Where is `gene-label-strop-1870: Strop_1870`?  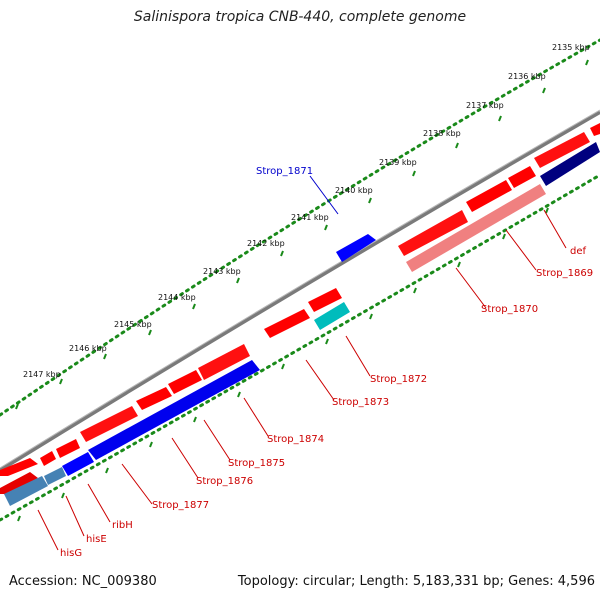
gene-label-strop-1870: Strop_1870 is located at coordinates (509, 309).